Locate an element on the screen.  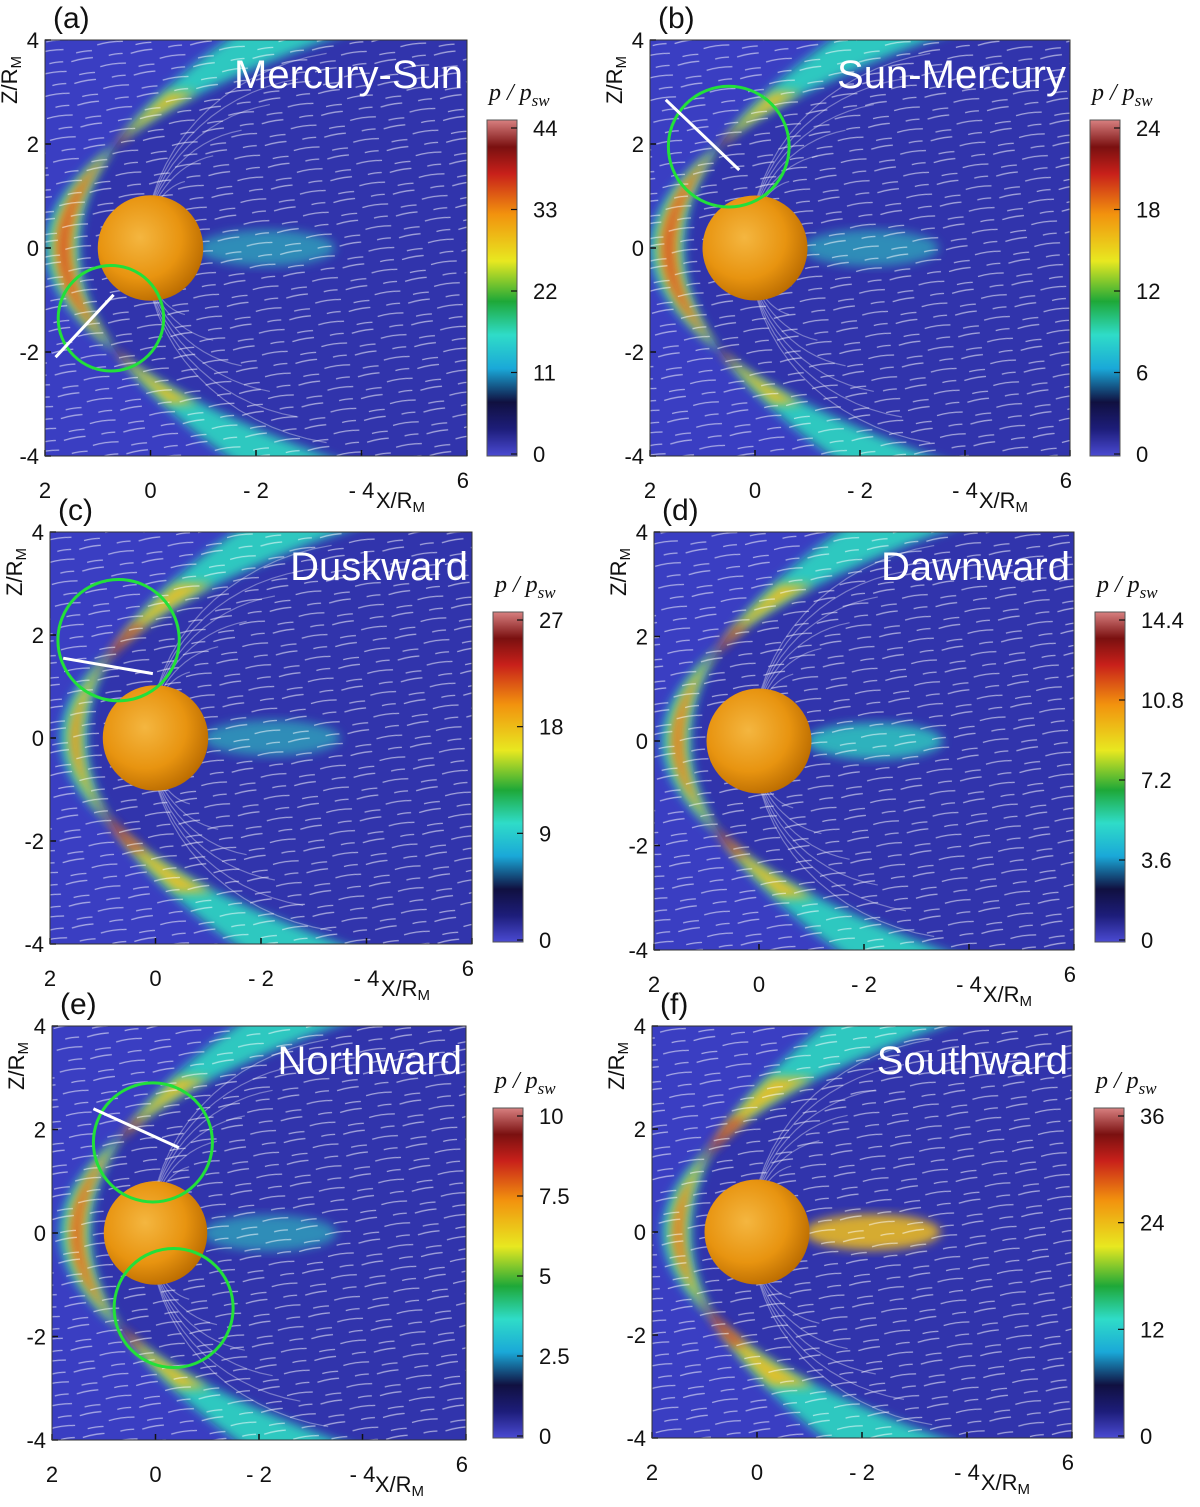
colorbar-tick-label: 14.4 is located at coordinates (1162, 620).